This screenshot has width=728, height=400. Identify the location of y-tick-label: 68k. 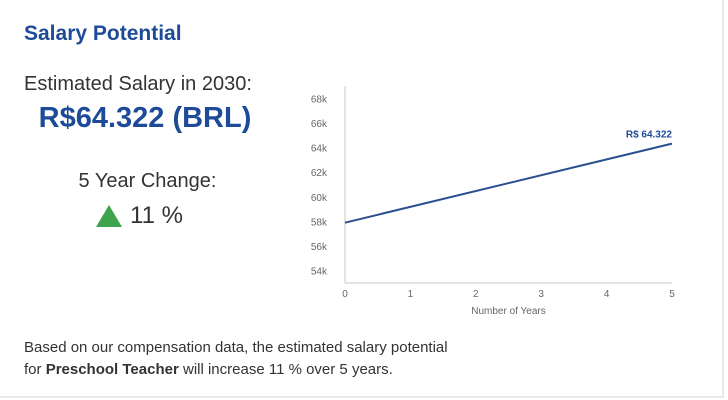
(319, 99).